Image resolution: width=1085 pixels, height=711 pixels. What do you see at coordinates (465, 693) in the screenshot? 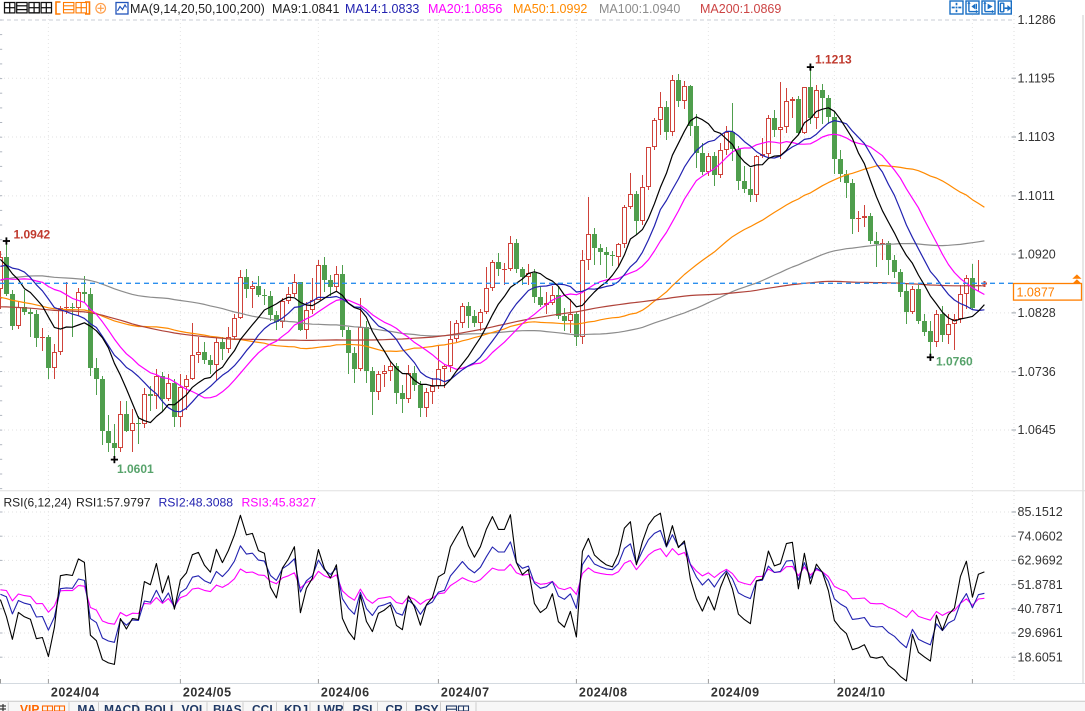
I see `svg-text: 2024/07` at bounding box center [465, 693].